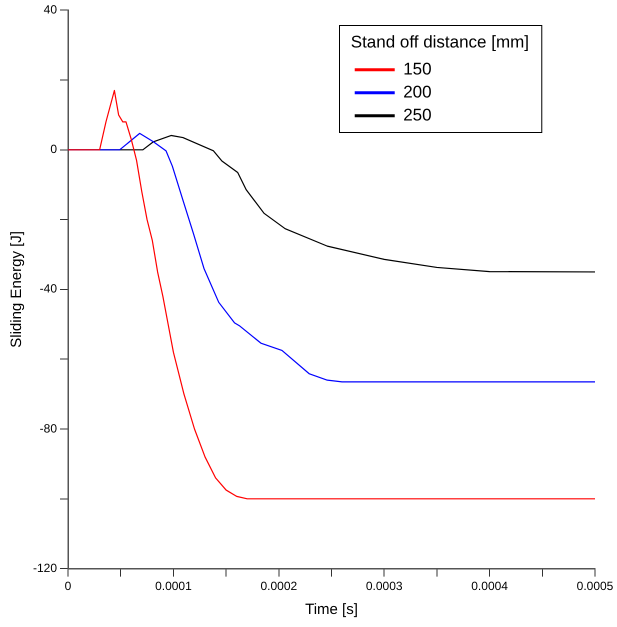 The height and width of the screenshot is (627, 617). I want to click on y-tick-label: -80, so click(49, 428).